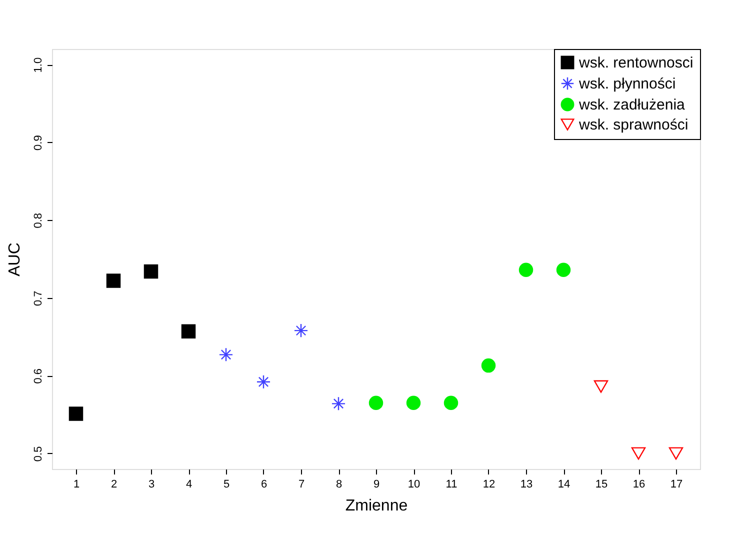  I want to click on x-tick-label: 8, so click(339, 484).